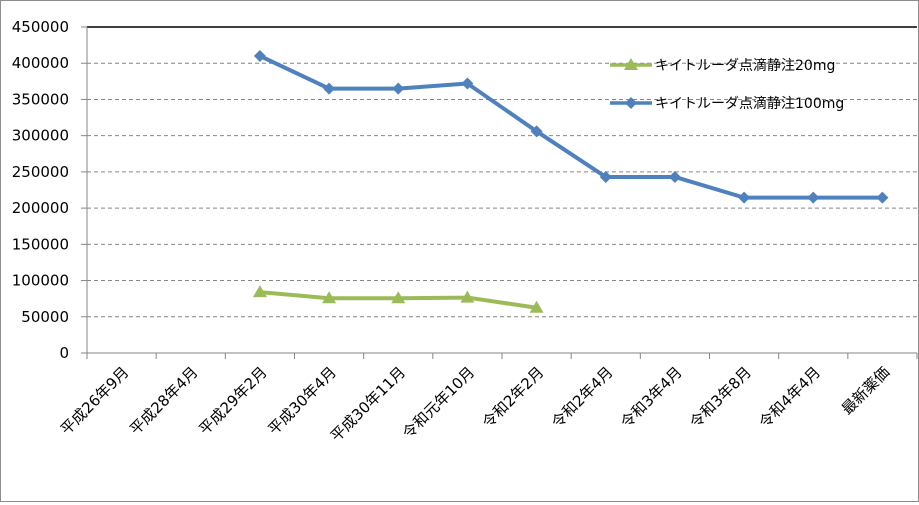 The image size is (919, 505). Describe the element at coordinates (302, 400) in the screenshot. I see `x-tick-label: 平成30年4月` at that location.